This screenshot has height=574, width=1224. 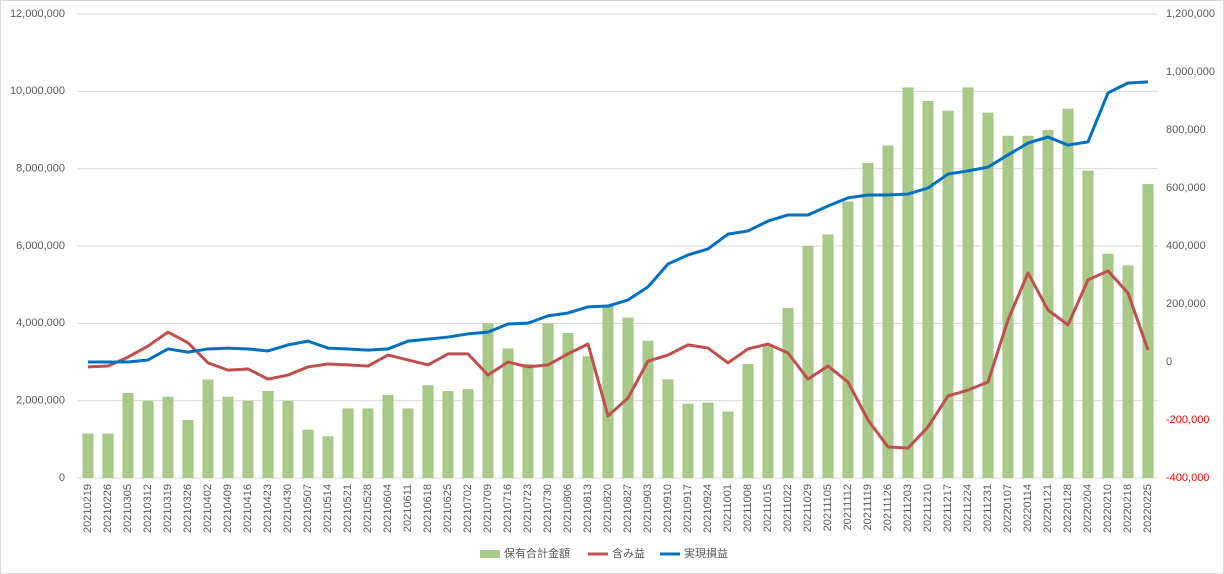 I want to click on x-tick-label: 20220121, so click(x=1048, y=508).